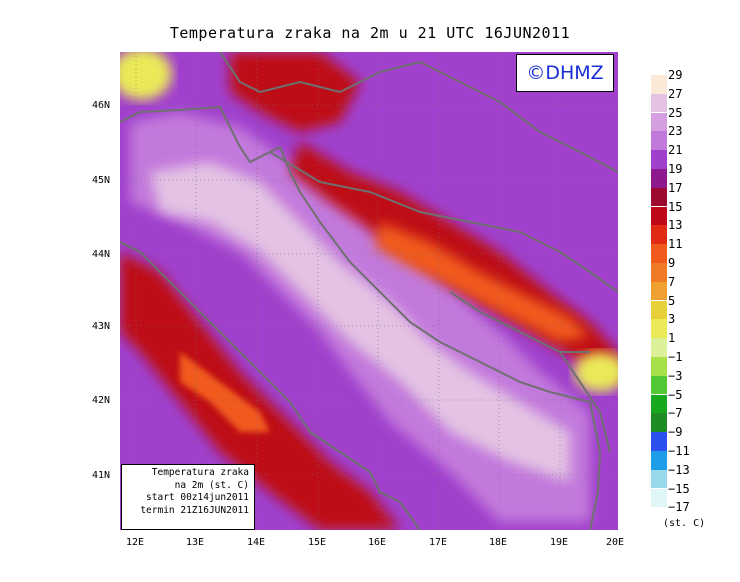 The height and width of the screenshot is (582, 740). Describe the element at coordinates (675, 413) in the screenshot. I see `legend-label: −7` at that location.